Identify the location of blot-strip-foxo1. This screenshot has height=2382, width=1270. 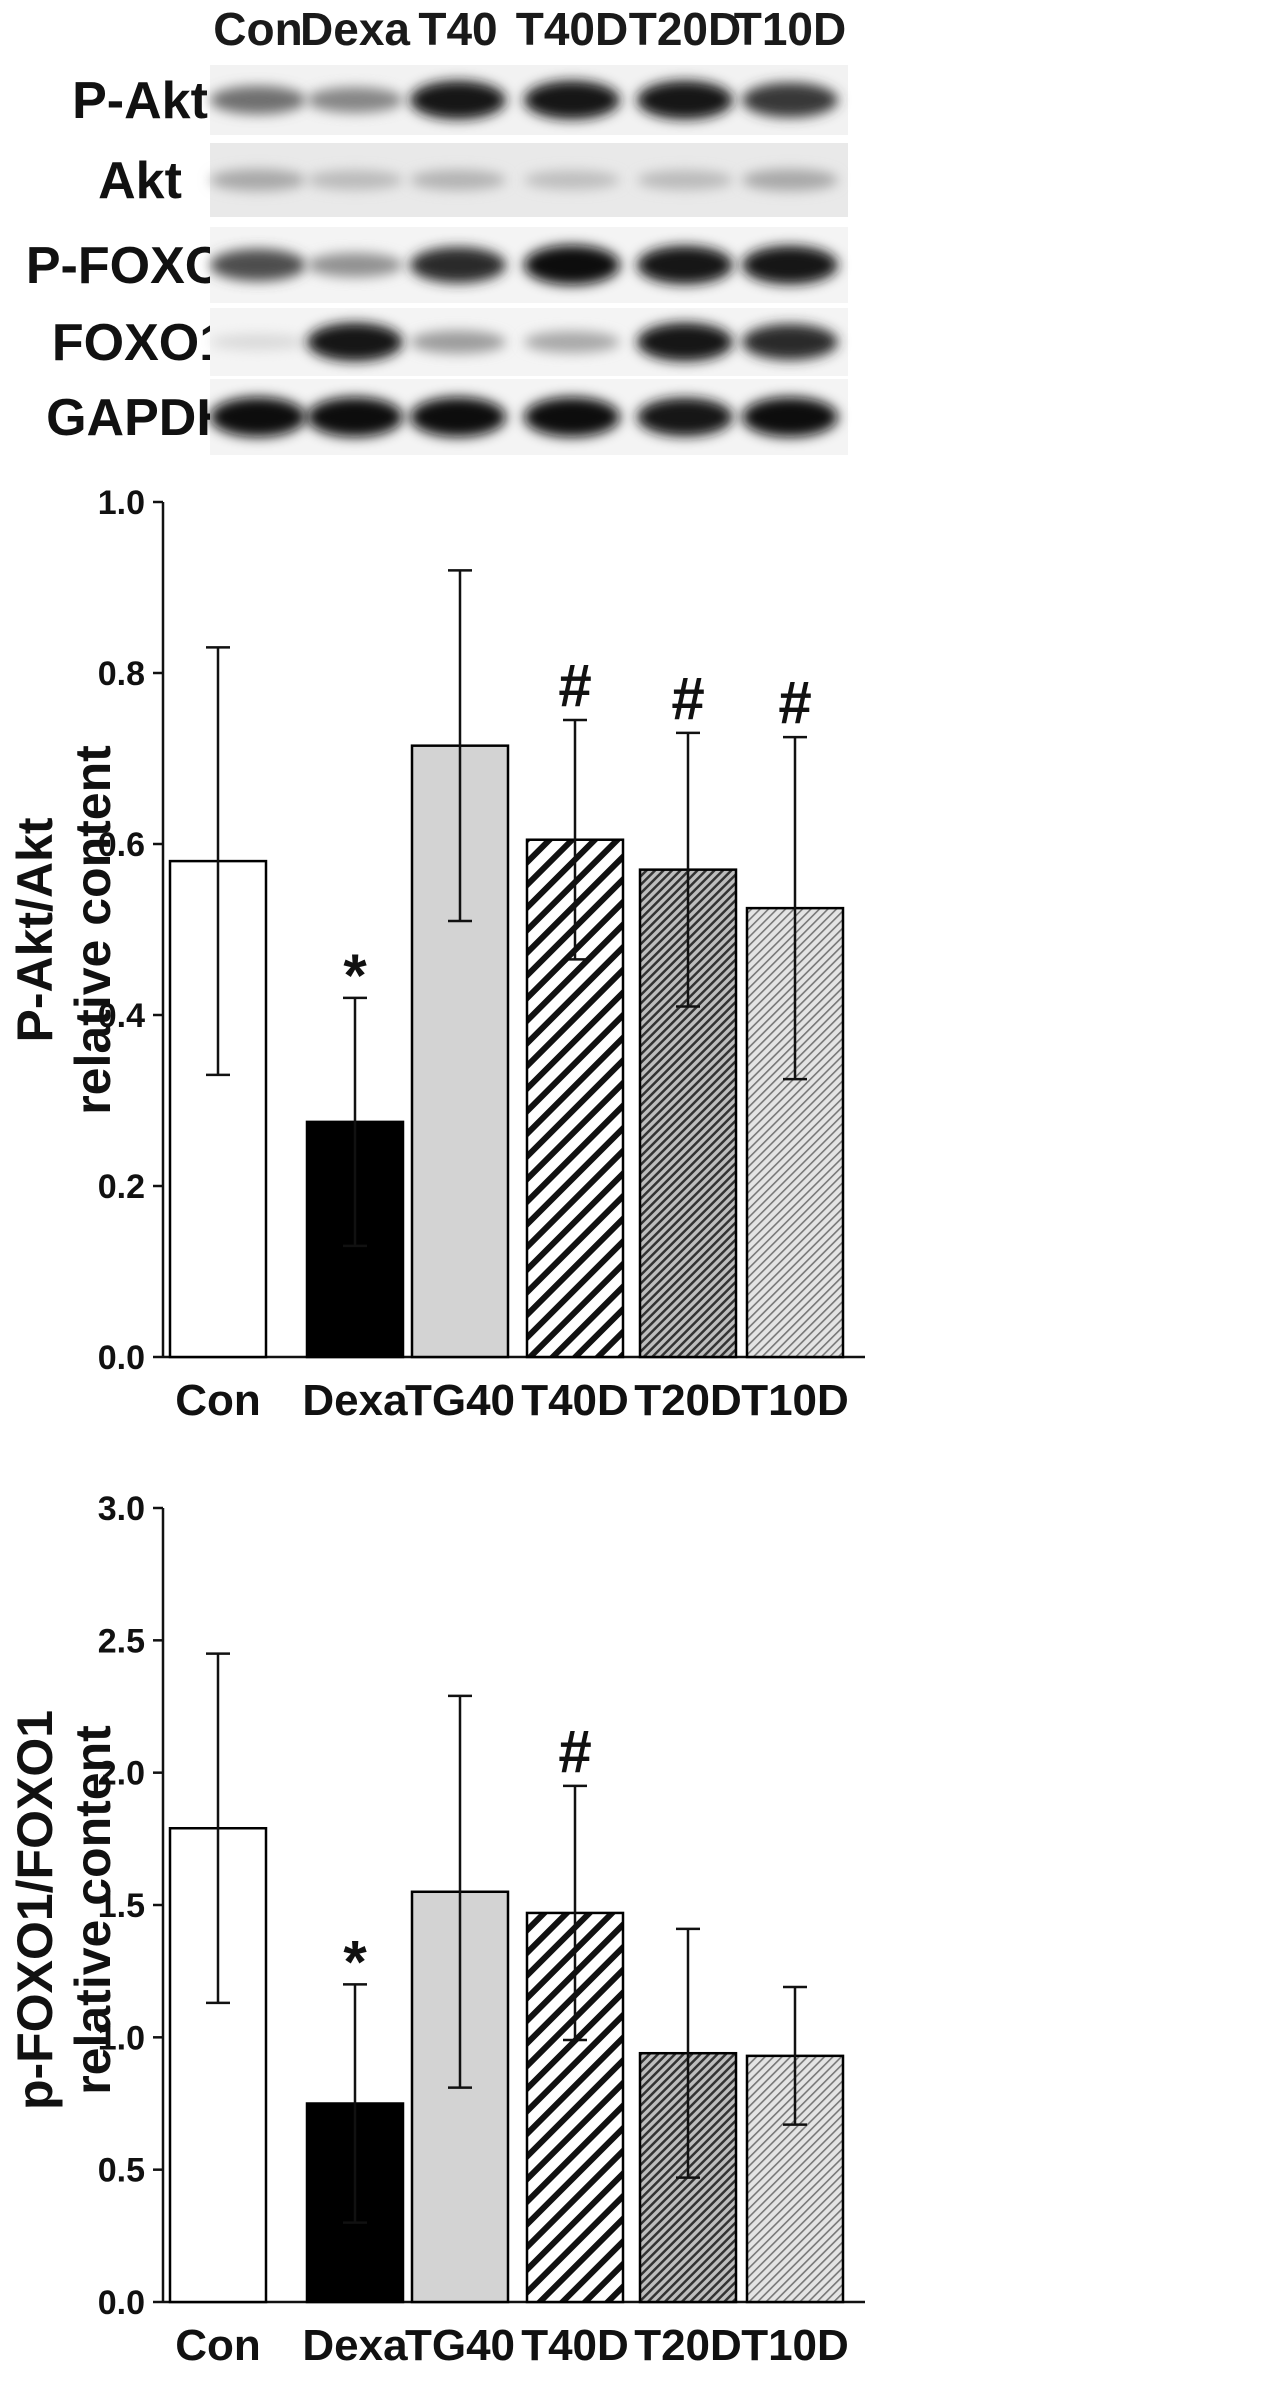
(529, 342).